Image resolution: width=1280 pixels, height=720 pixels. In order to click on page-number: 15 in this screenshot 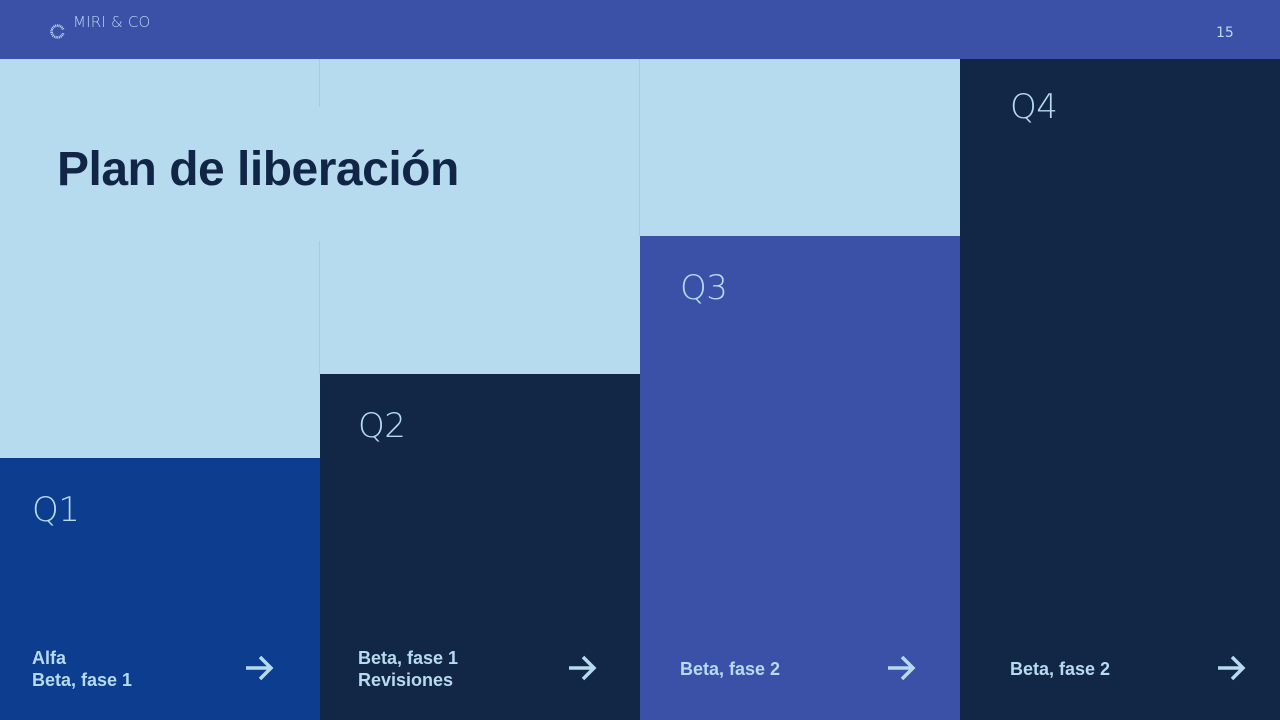, I will do `click(1225, 33)`.